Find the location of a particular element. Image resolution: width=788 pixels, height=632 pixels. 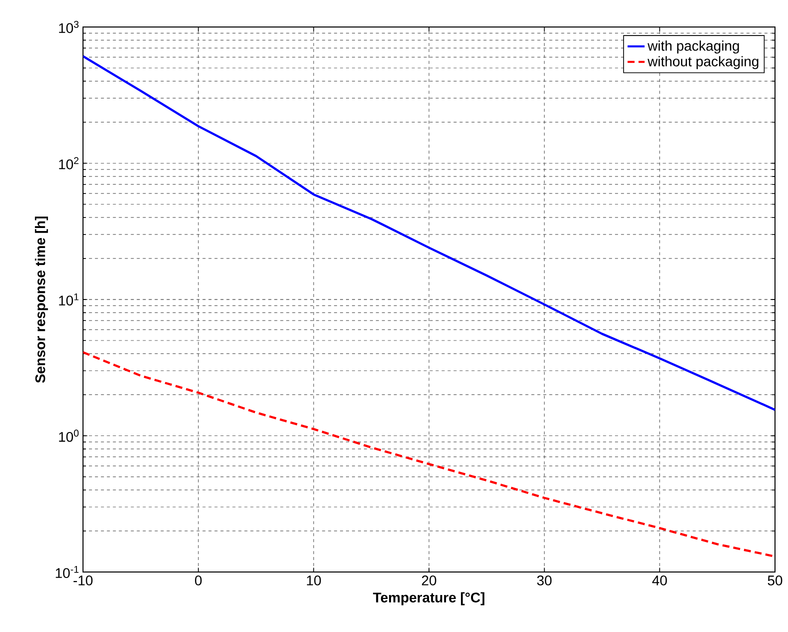

x-tick-label: 0 is located at coordinates (198, 581).